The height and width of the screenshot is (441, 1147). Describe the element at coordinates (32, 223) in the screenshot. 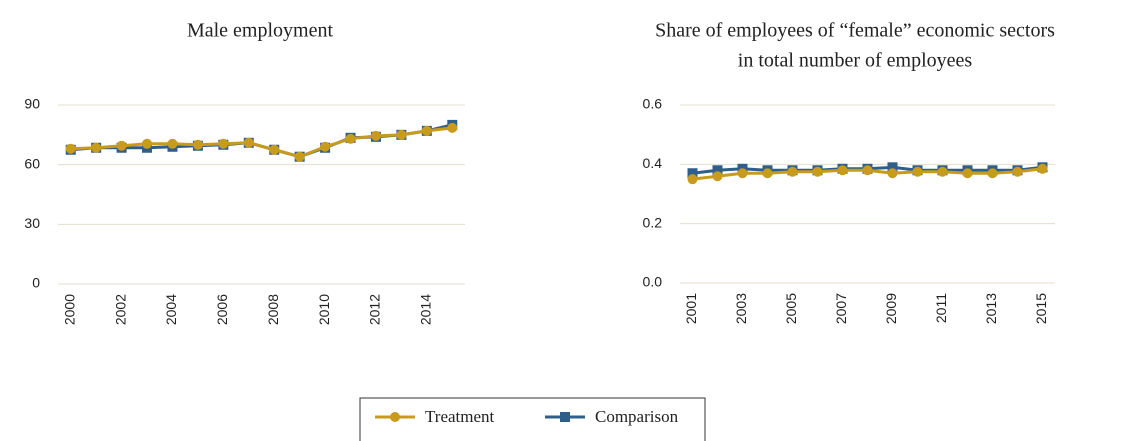

I see `y-tick-label: 30` at that location.